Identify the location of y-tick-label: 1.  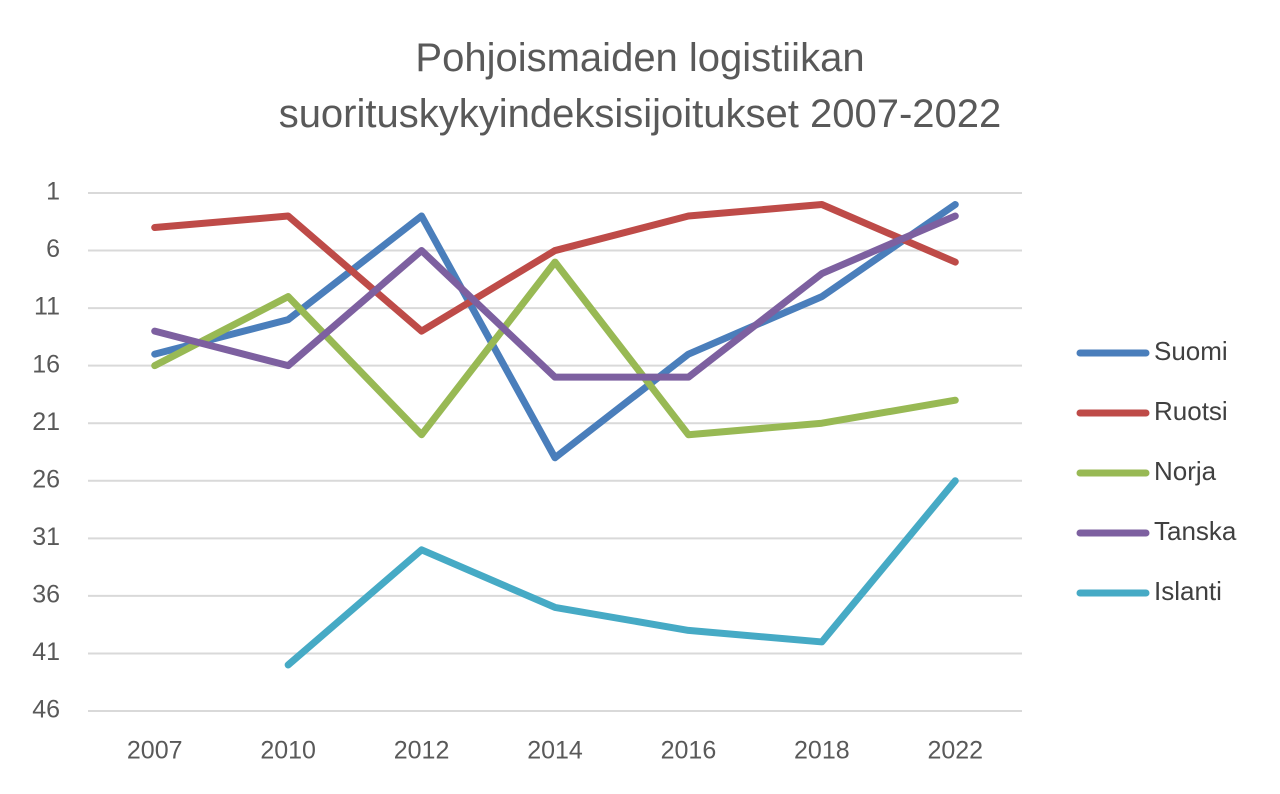
(53, 192).